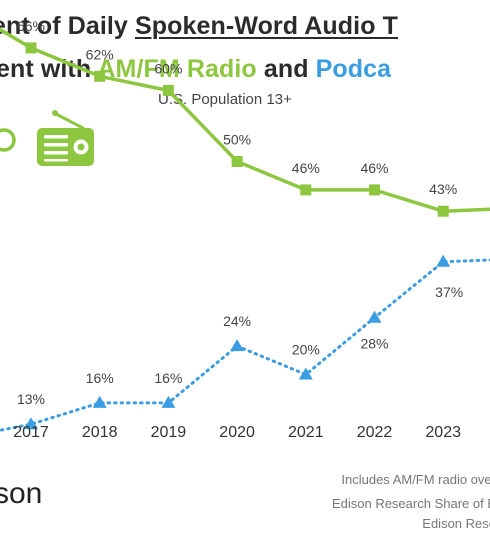  I want to click on x-tick-label: 2020, so click(237, 432).